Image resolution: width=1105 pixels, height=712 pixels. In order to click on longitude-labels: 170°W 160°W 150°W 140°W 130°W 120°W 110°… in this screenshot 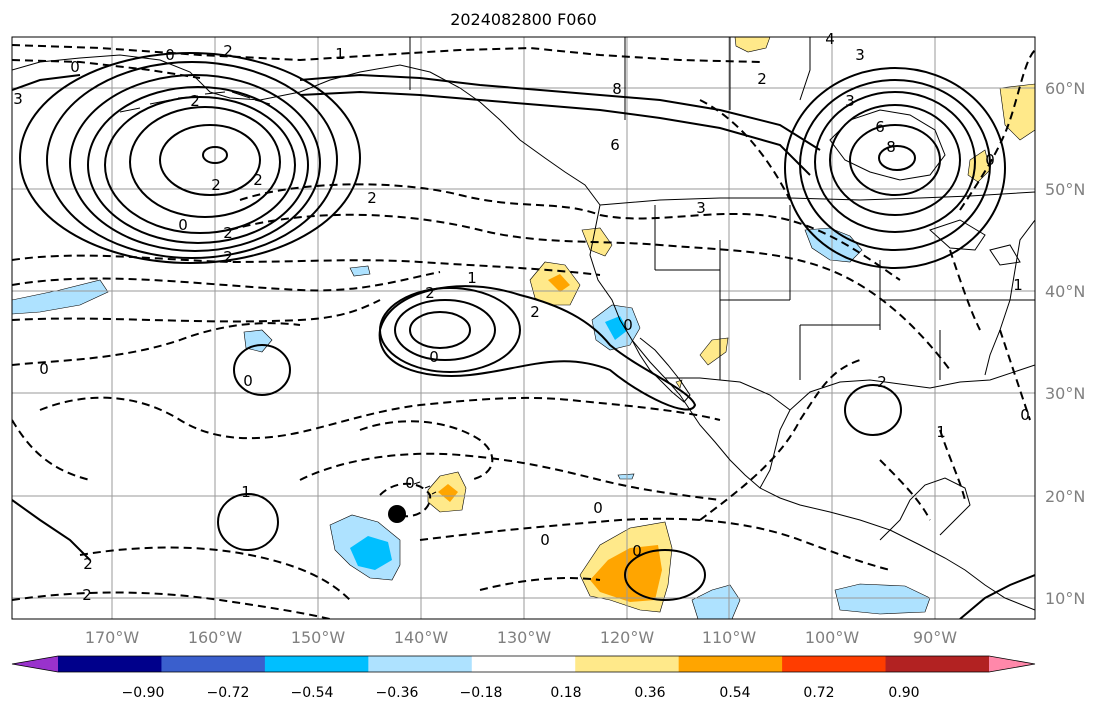, I will do `click(521, 637)`.